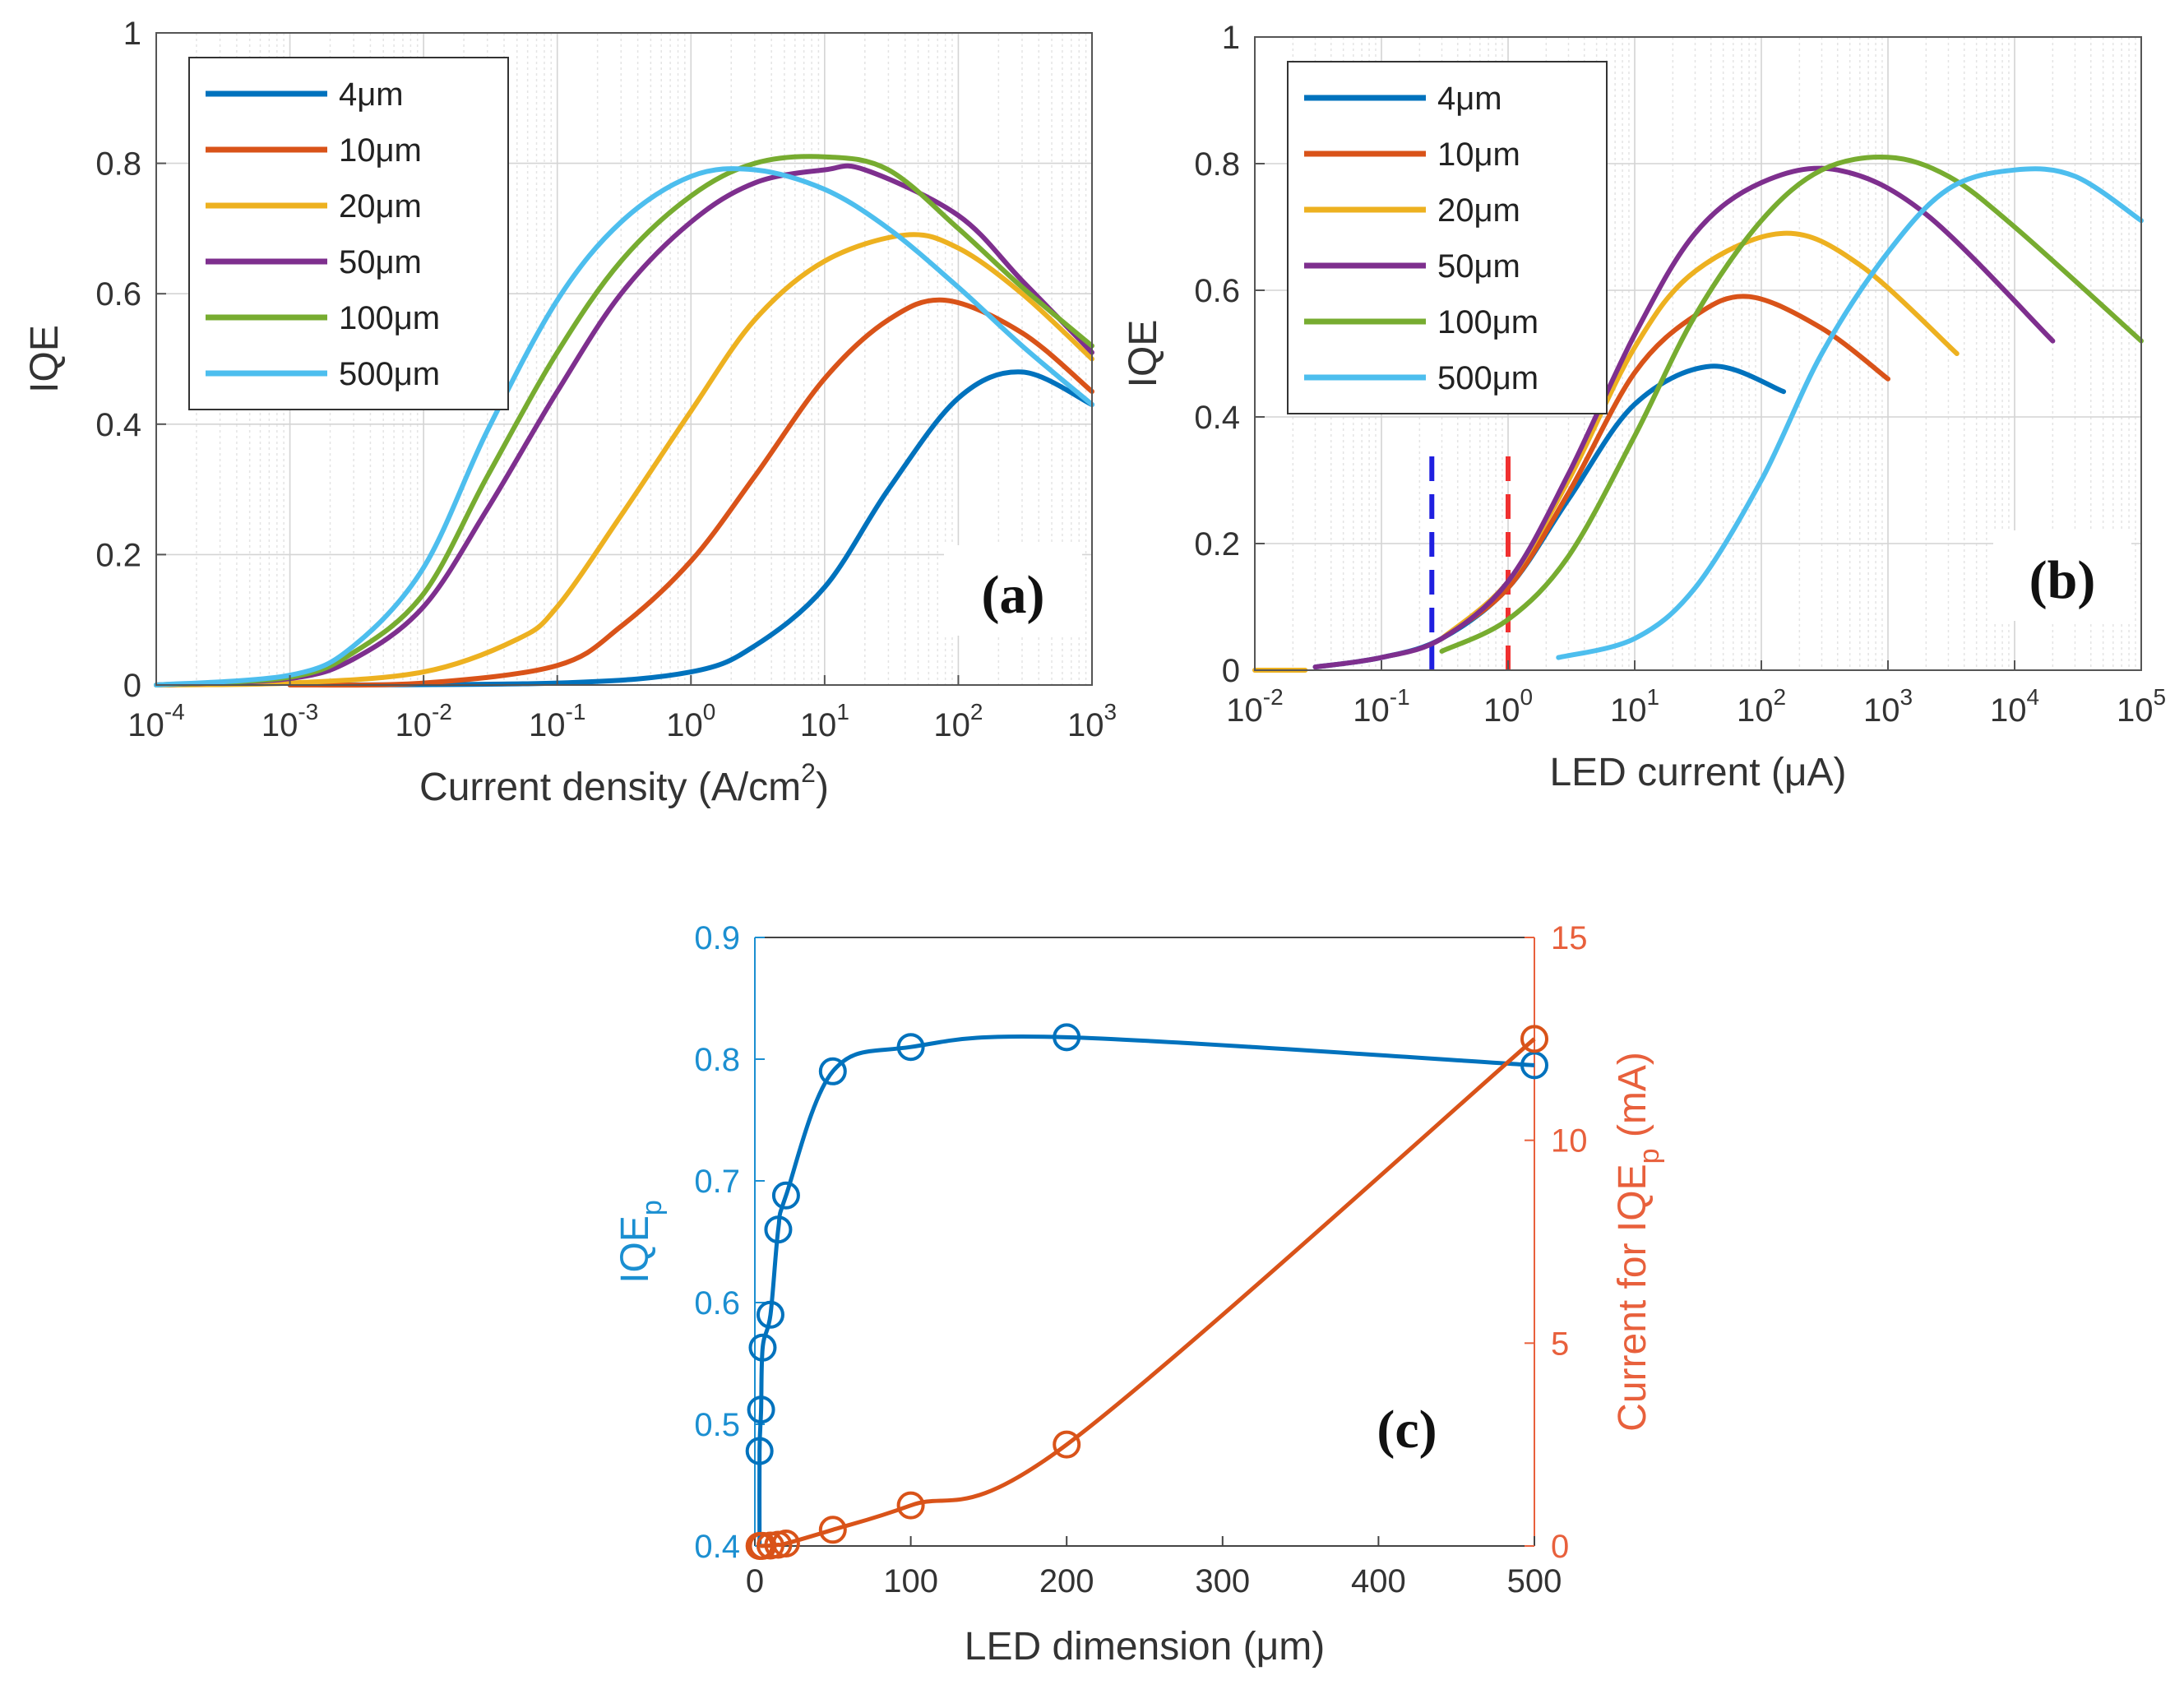 The height and width of the screenshot is (1694, 2184). I want to click on x-tick-label: 0, so click(755, 1581).